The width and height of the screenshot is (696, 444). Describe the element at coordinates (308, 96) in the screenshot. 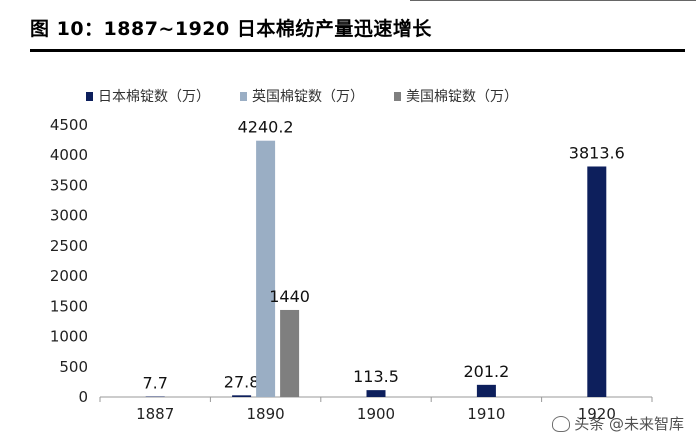

I see `legend-label-2: 英国棉锭数（万）` at that location.